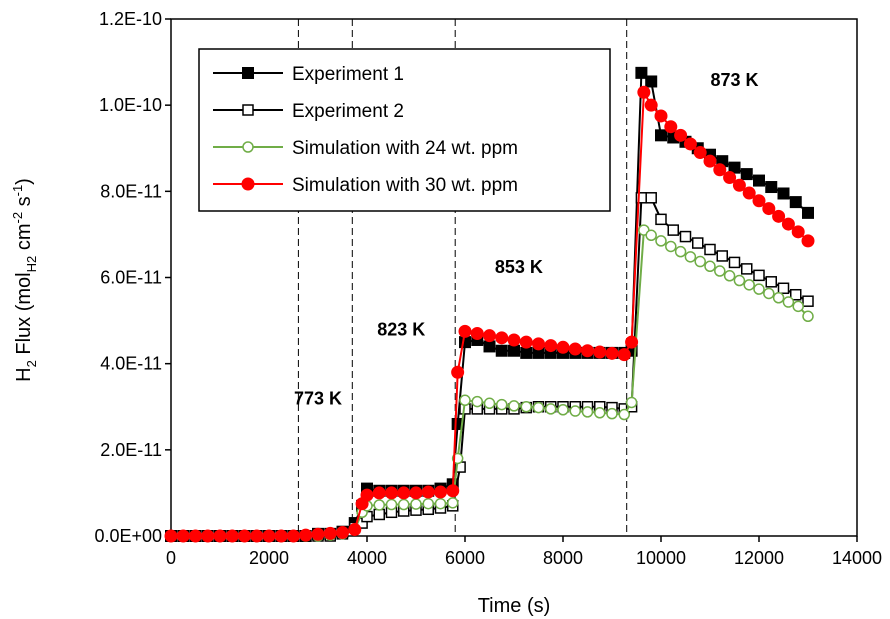 Image resolution: width=890 pixels, height=619 pixels. I want to click on y-tick-label: 6.0E-11, so click(131, 278).